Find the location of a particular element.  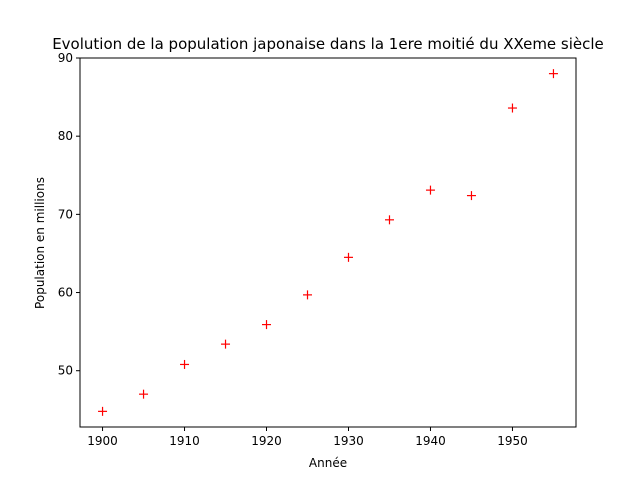

y-tick-label: 60 is located at coordinates (65, 293).